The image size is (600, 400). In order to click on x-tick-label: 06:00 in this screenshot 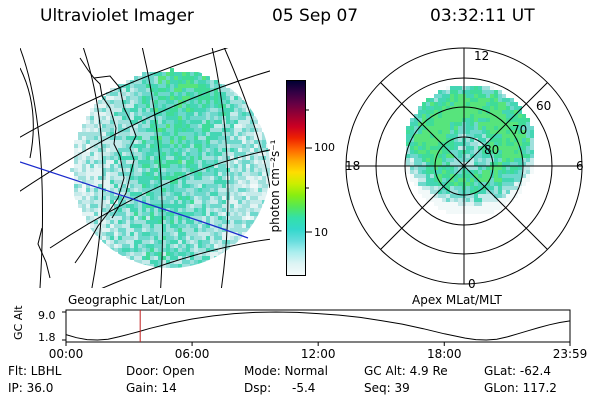, I will do `click(192, 354)`.